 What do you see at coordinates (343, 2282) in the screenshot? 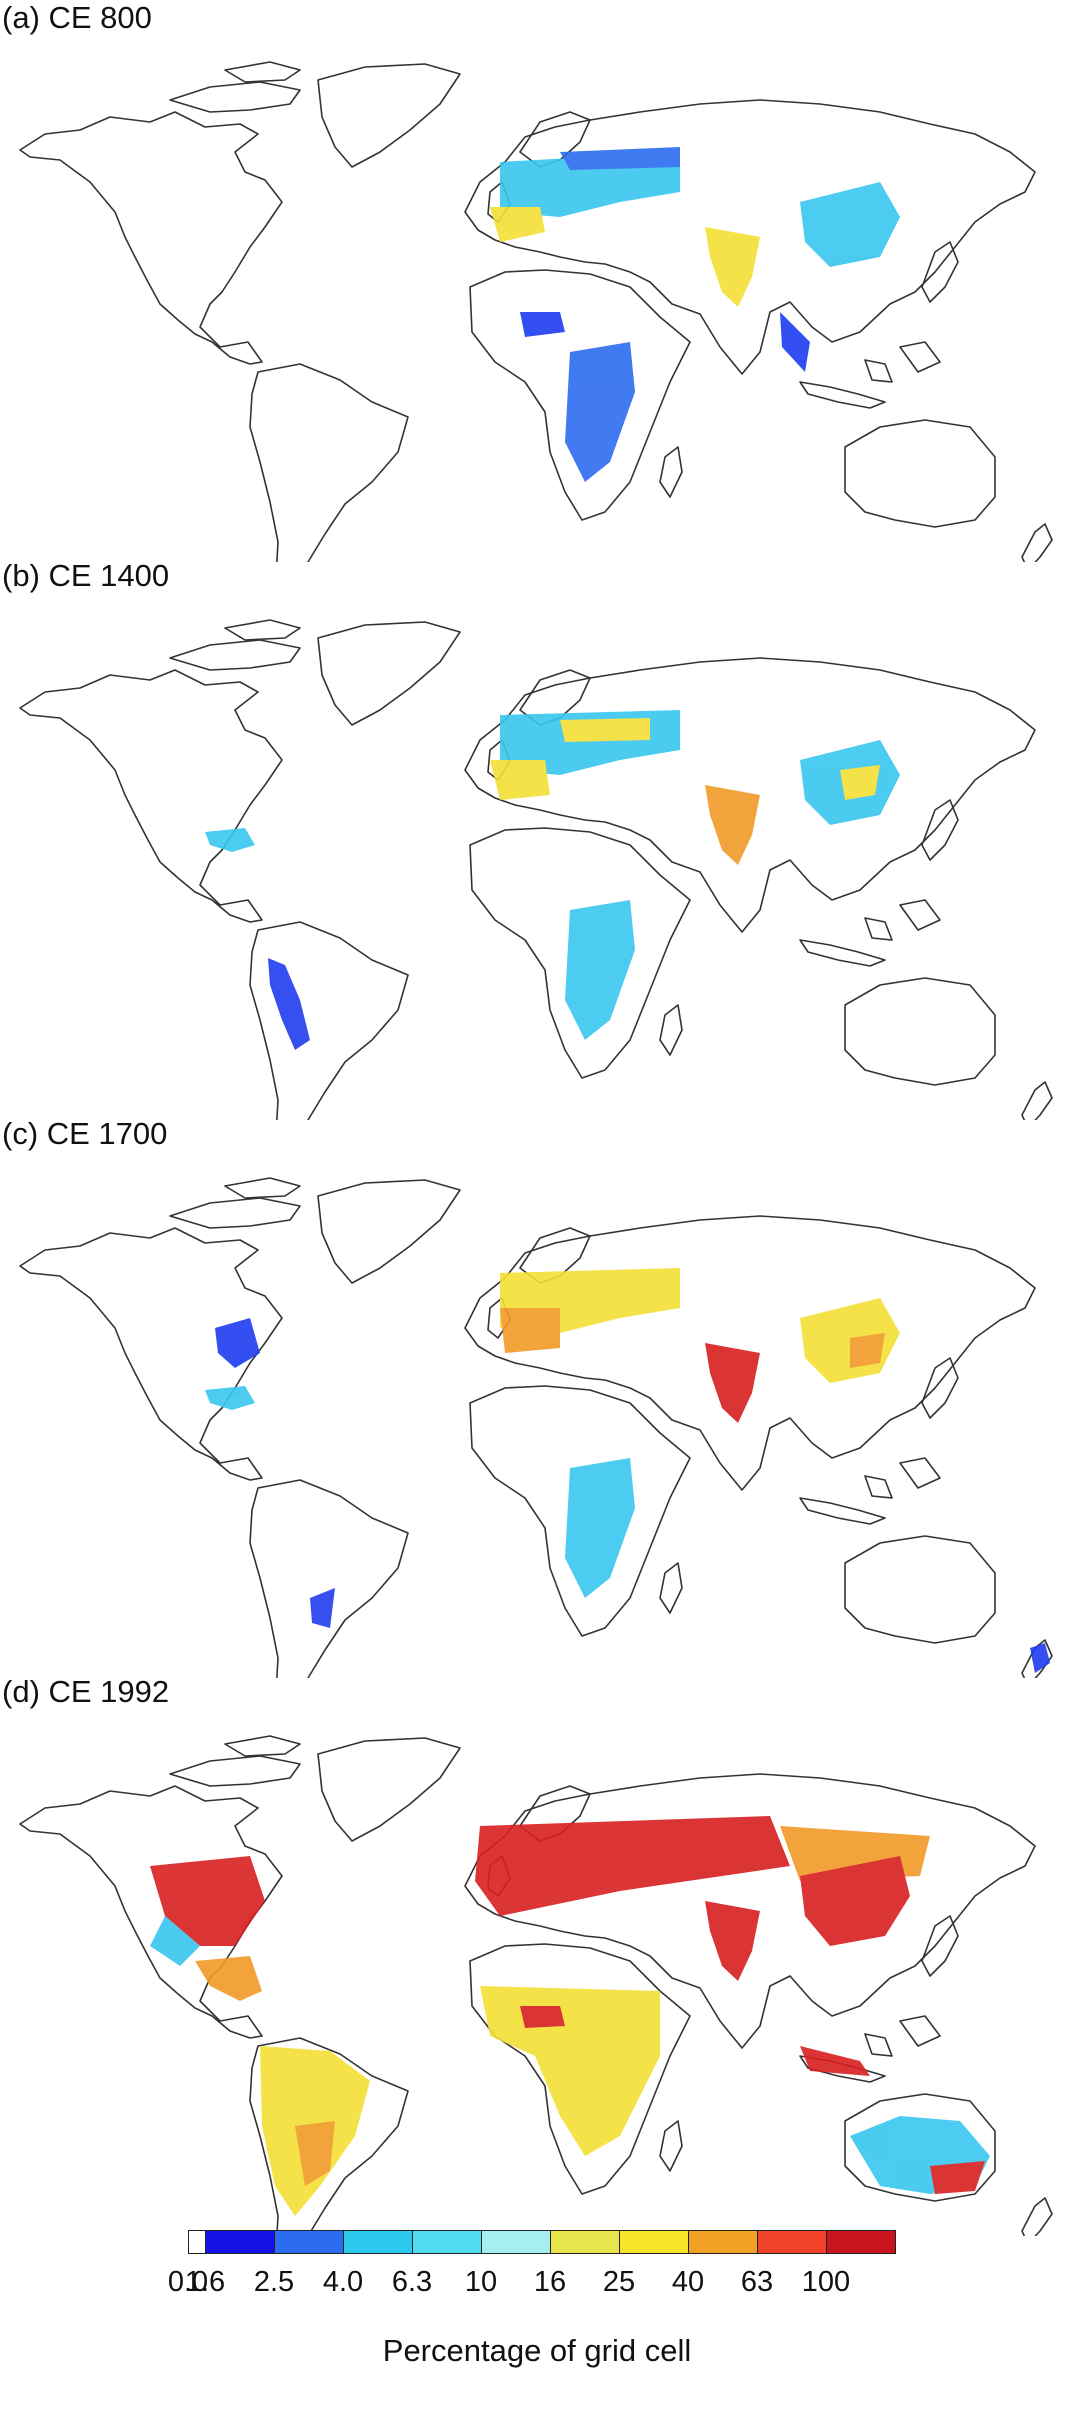
I see `legend-tick-label: 4.0` at bounding box center [343, 2282].